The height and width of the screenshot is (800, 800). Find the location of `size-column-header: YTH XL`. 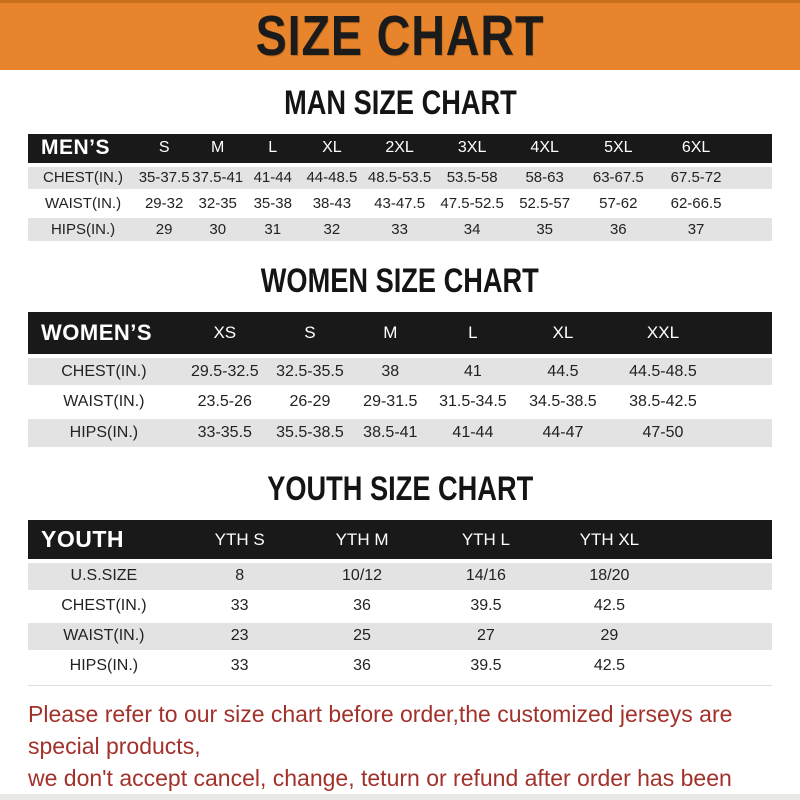

size-column-header: YTH XL is located at coordinates (609, 542).